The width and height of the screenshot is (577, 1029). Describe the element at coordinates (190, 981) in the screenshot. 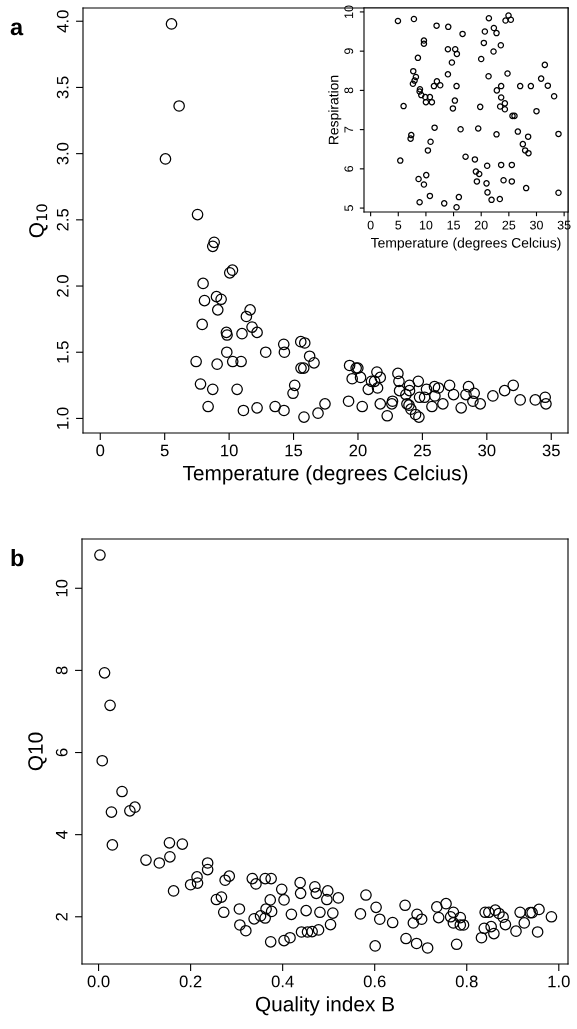

I see `x-tick-label: 0.2` at that location.